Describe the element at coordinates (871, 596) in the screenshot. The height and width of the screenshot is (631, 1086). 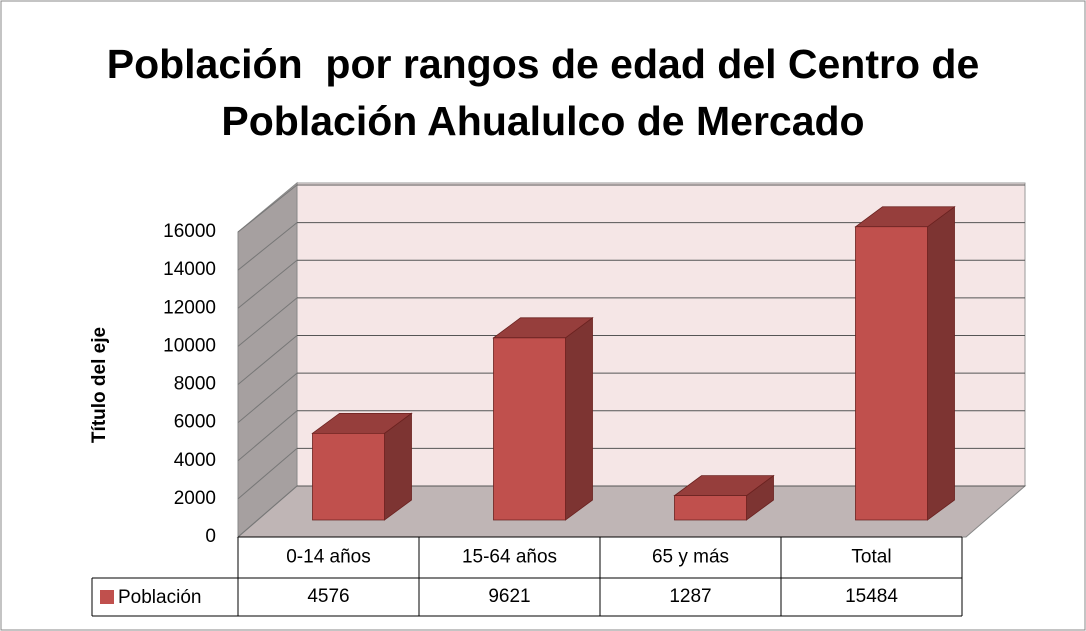
I see `table-value: 15484` at that location.